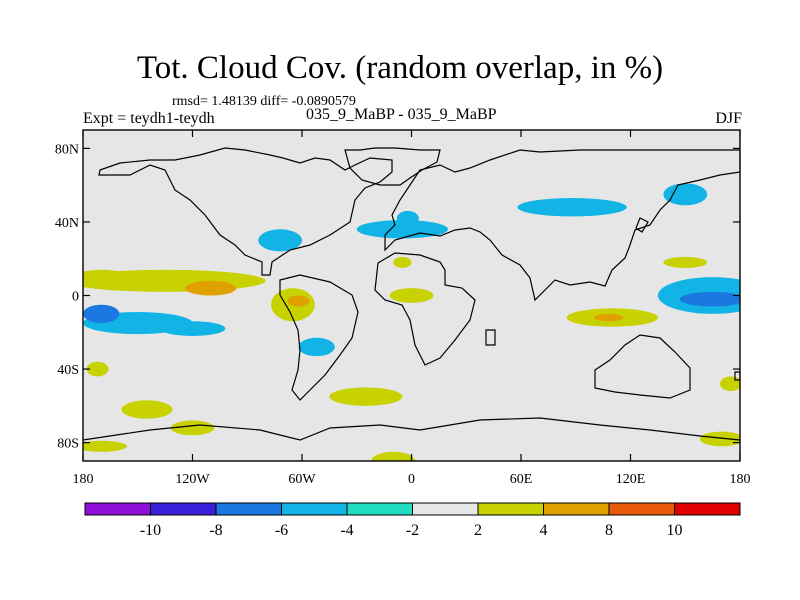 This screenshot has width=800, height=600. I want to click on contour-region-indian-ocean-core, so click(609, 317).